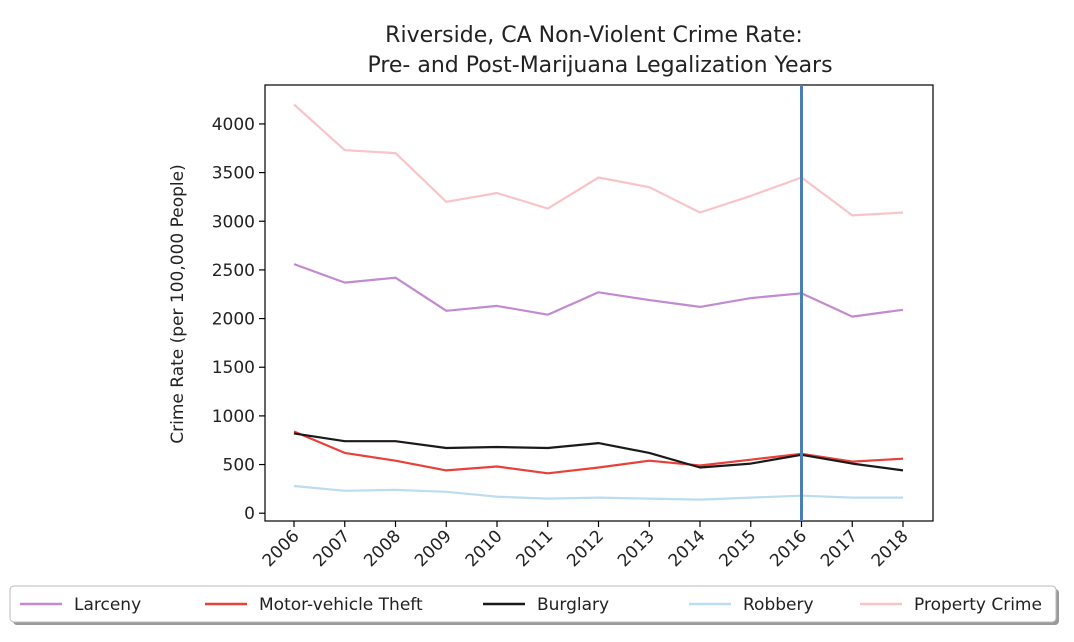 The width and height of the screenshot is (1074, 642). What do you see at coordinates (778, 605) in the screenshot?
I see `legend-label: Robbery` at bounding box center [778, 605].